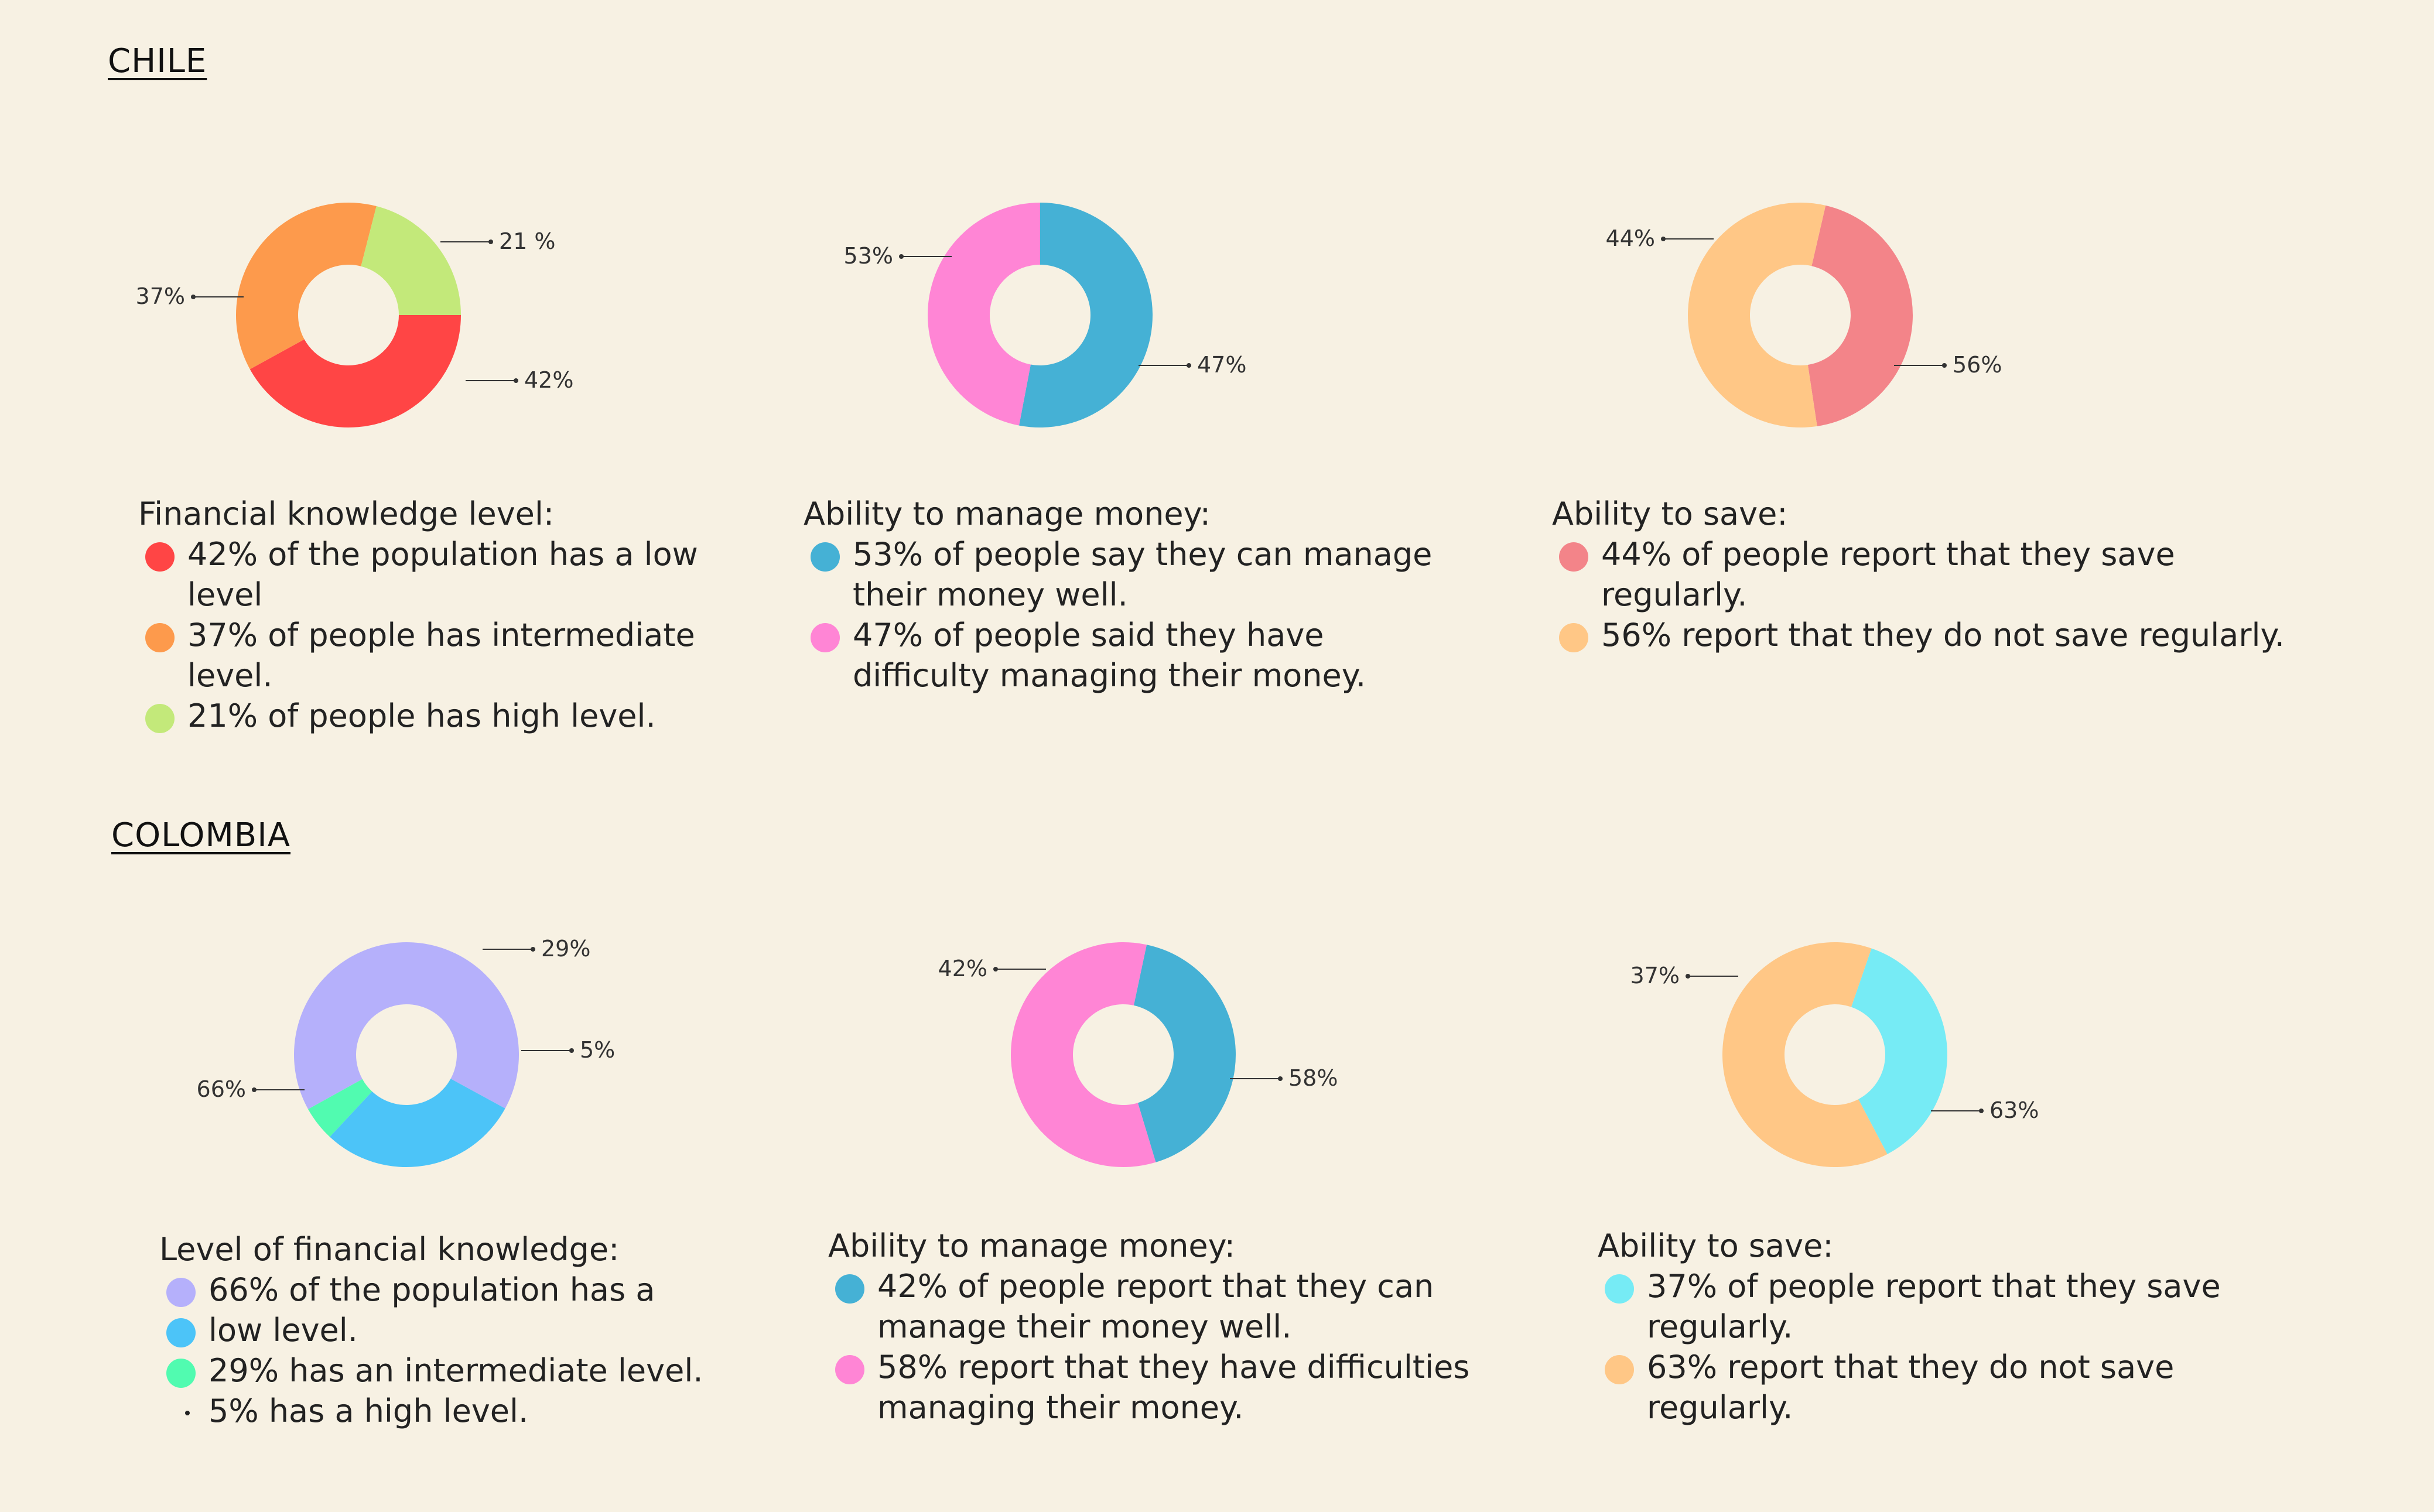 The width and height of the screenshot is (2434, 1512). Describe the element at coordinates (534, 1290) in the screenshot. I see `legend-item: 66% of the population has a` at that location.